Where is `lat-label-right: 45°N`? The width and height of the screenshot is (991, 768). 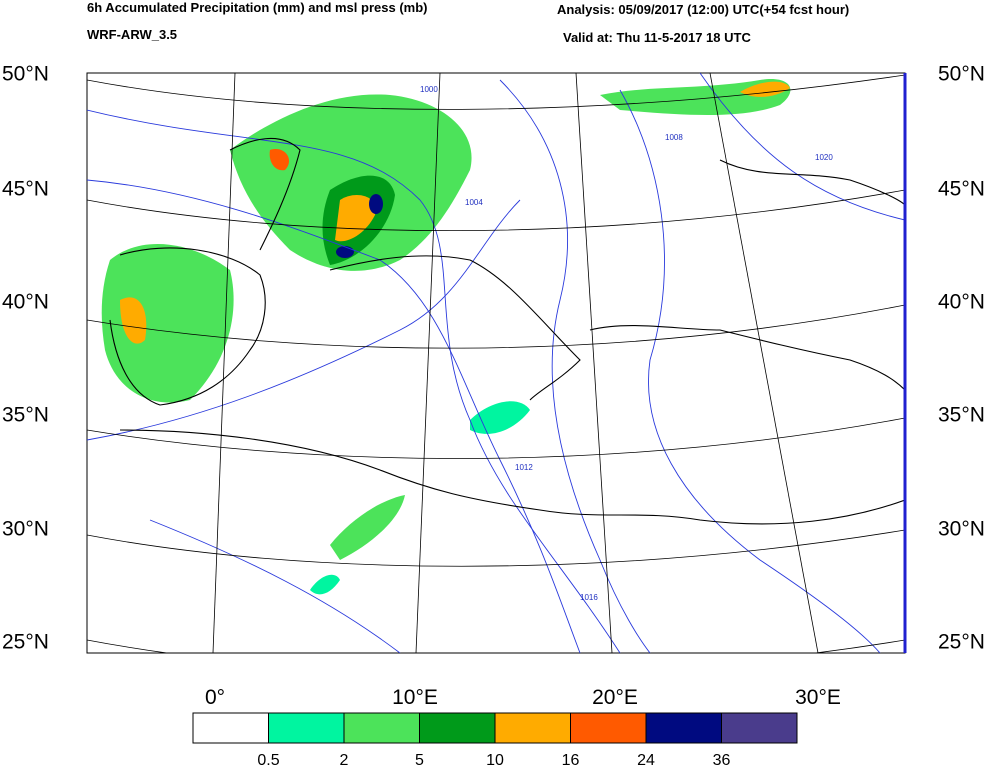
lat-label-right: 45°N is located at coordinates (961, 189).